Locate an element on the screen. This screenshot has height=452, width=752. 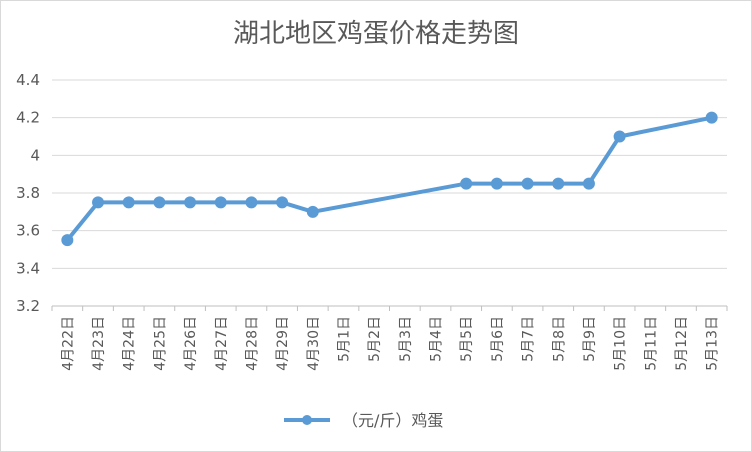
x-tick-label: 5月11日 is located at coordinates (651, 343).